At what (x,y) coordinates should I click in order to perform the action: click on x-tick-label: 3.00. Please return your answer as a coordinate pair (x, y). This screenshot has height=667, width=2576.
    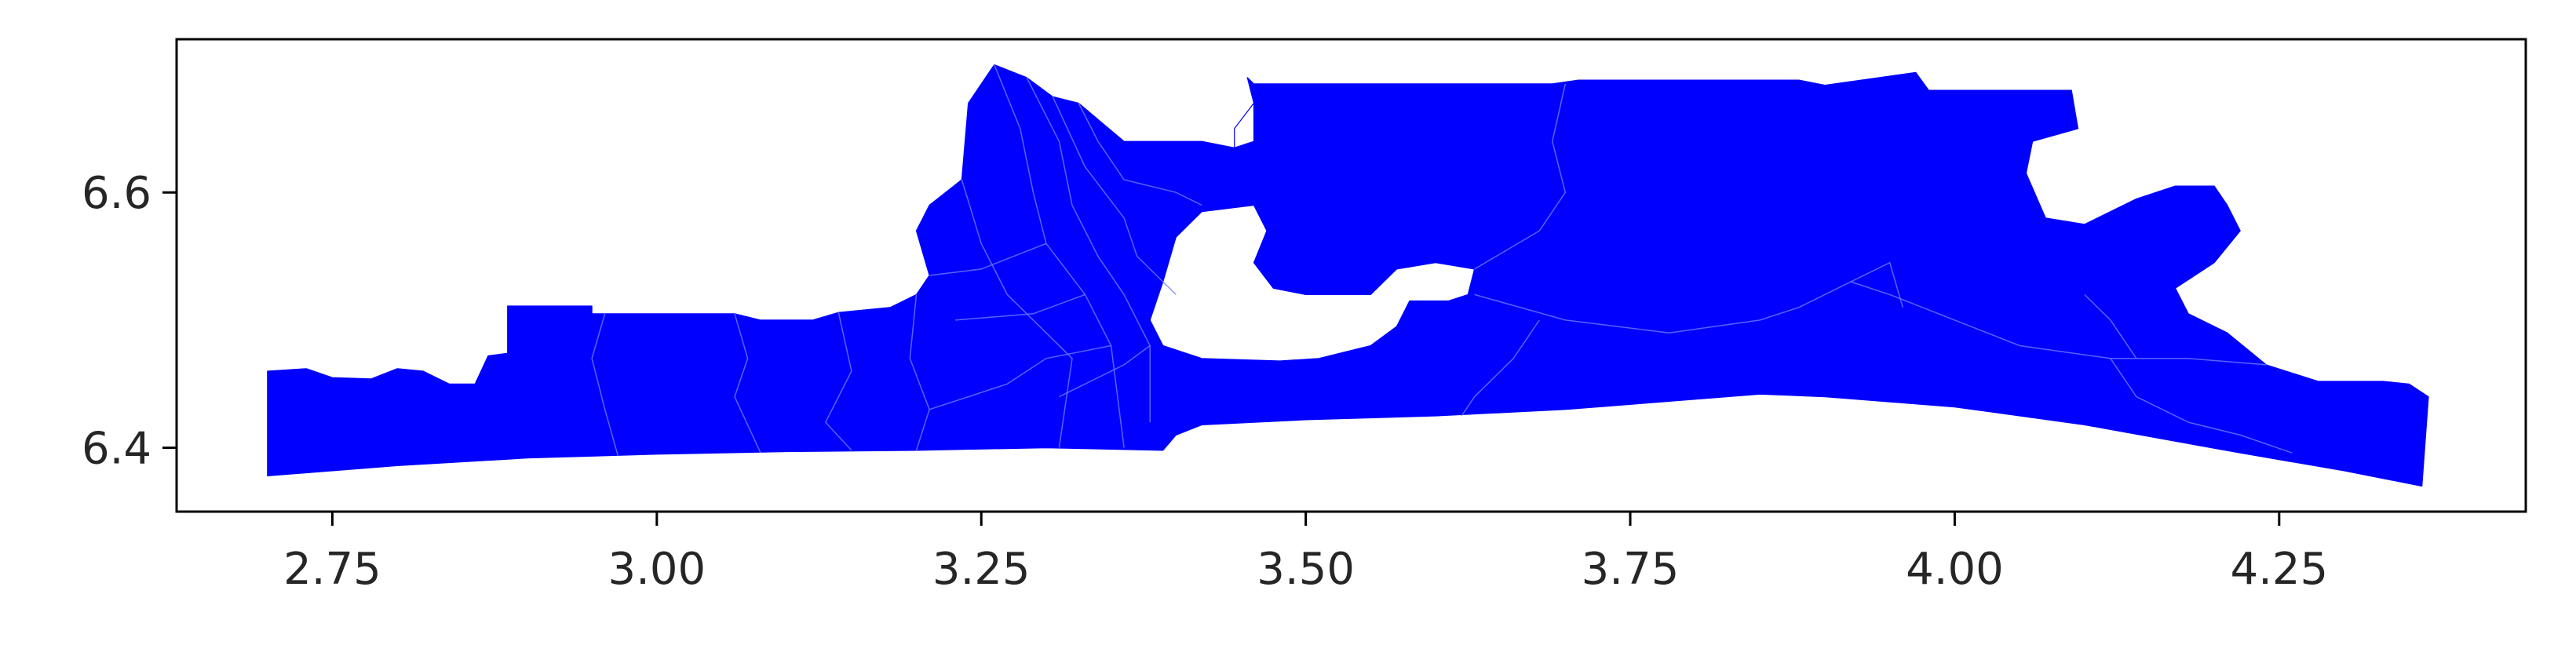
    Looking at the image, I should click on (657, 569).